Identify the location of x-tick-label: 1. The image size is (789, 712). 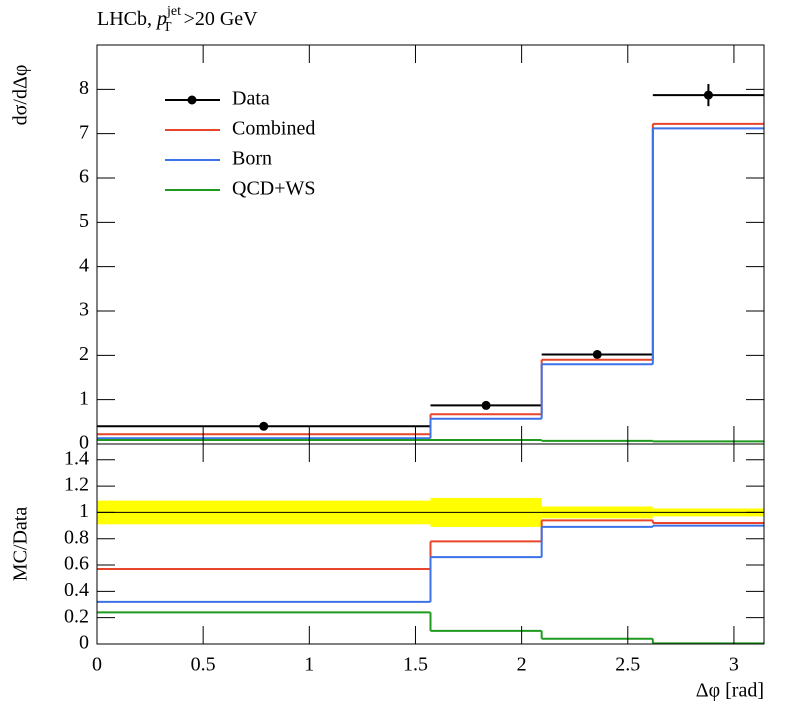
(309, 665).